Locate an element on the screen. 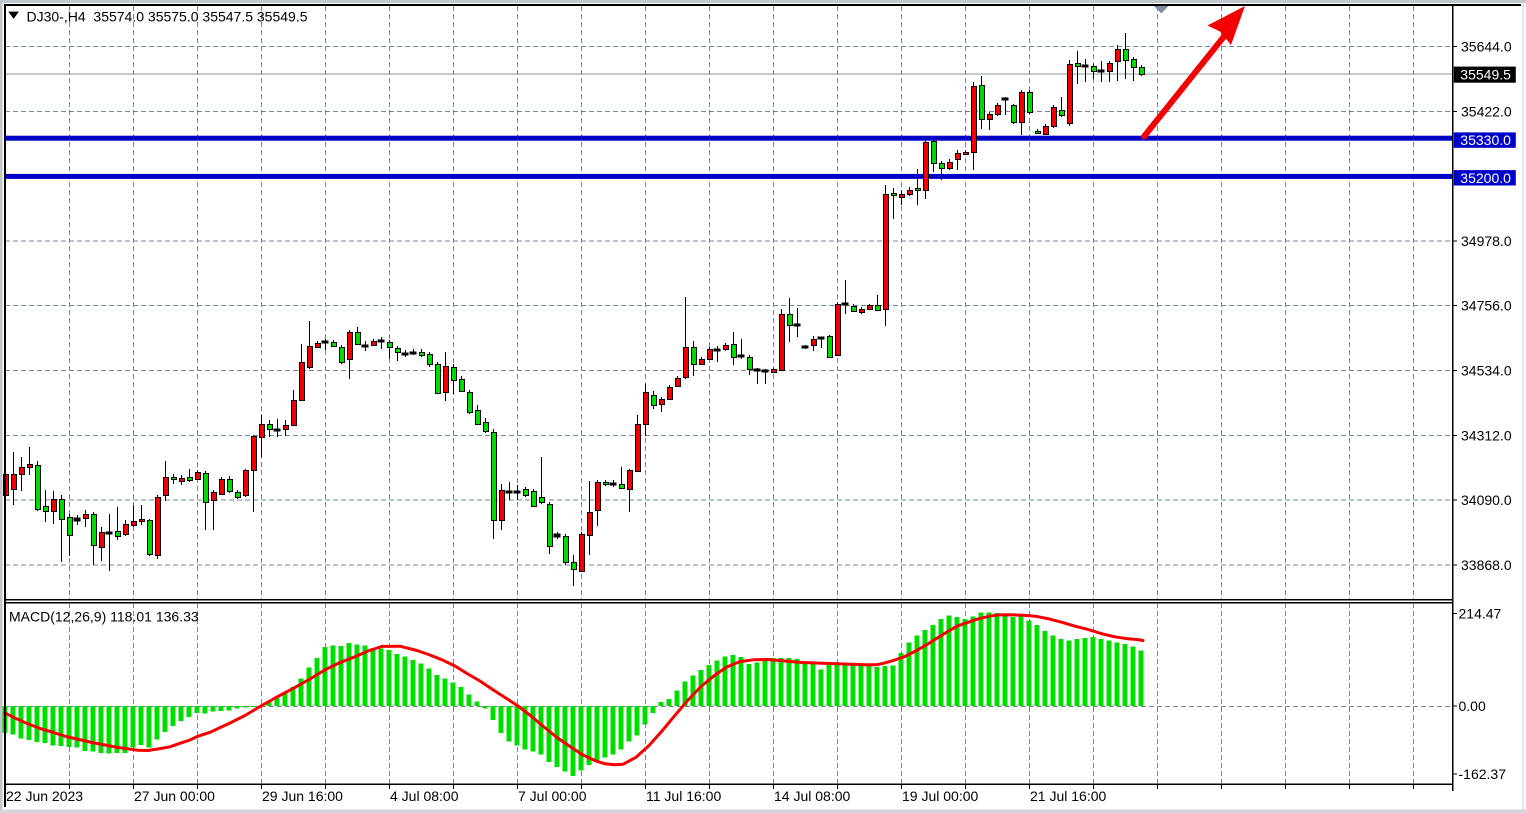 This screenshot has width=1526, height=813. svg-text: 14 Jul 08:00 is located at coordinates (812, 796).